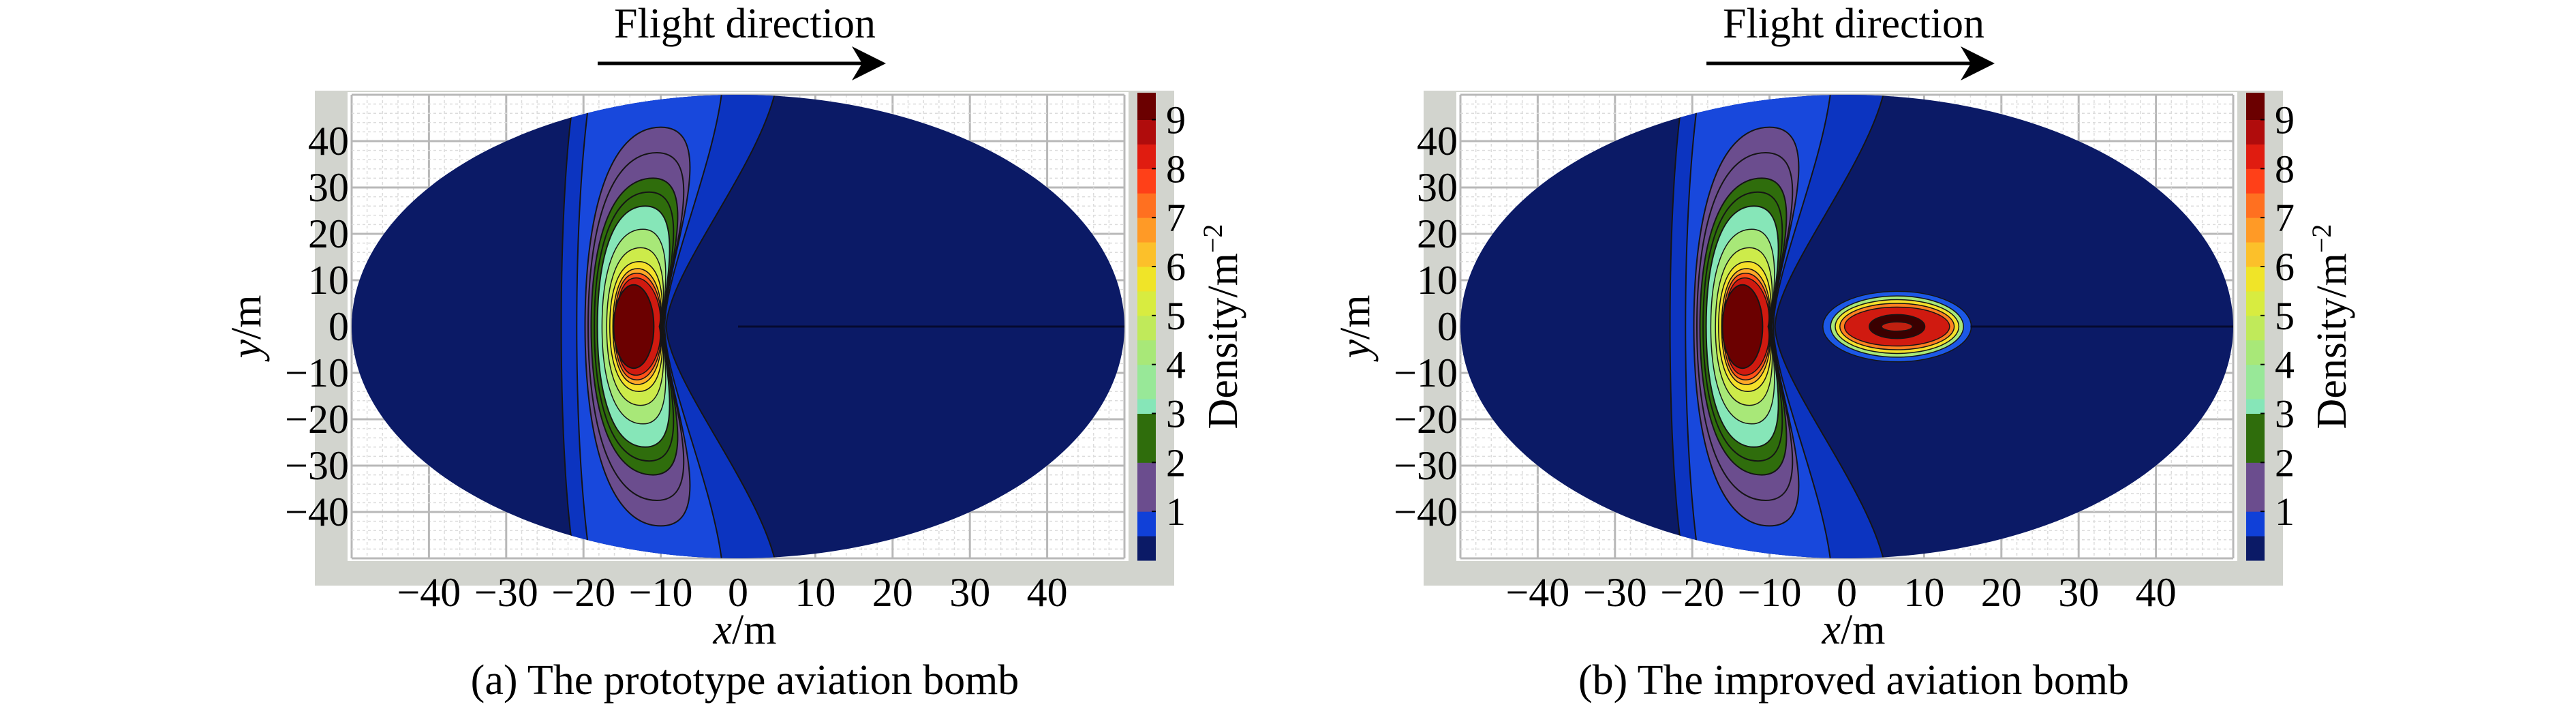 Image resolution: width=2576 pixels, height=709 pixels. Describe the element at coordinates (506, 592) in the screenshot. I see `x-tick-label: −30` at that location.